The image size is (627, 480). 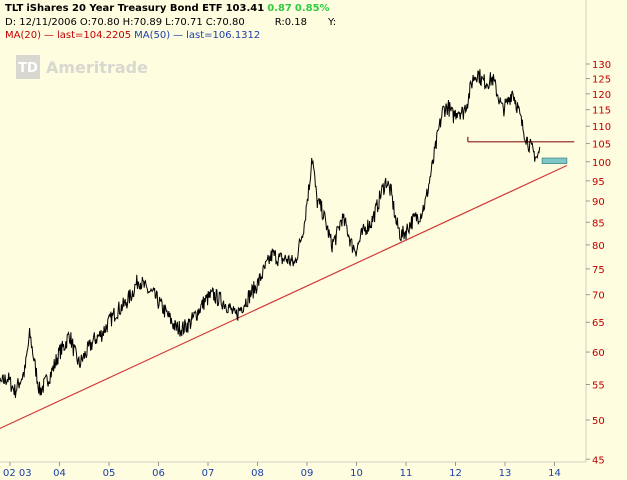 What do you see at coordinates (223, 35) in the screenshot?
I see `ma50-last: last=106.1312` at bounding box center [223, 35].